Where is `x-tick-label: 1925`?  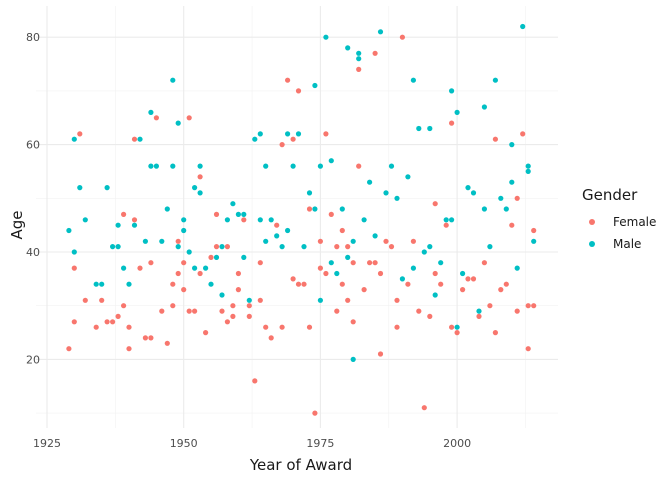 x-tick-label: 1925 is located at coordinates (47, 443).